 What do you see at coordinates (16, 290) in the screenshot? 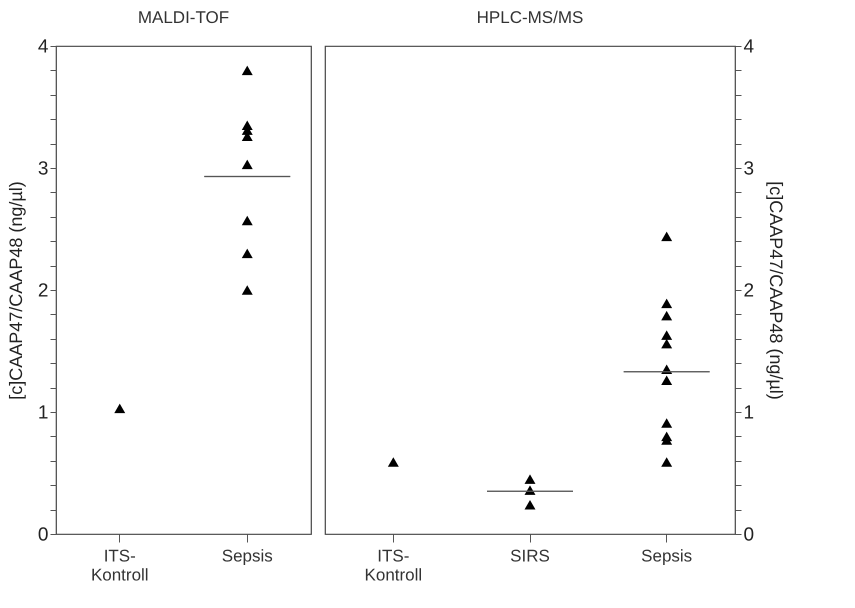
I see `y-axis-title: [c]CAAP47/CAAP48 (ng/µl)` at bounding box center [16, 290].